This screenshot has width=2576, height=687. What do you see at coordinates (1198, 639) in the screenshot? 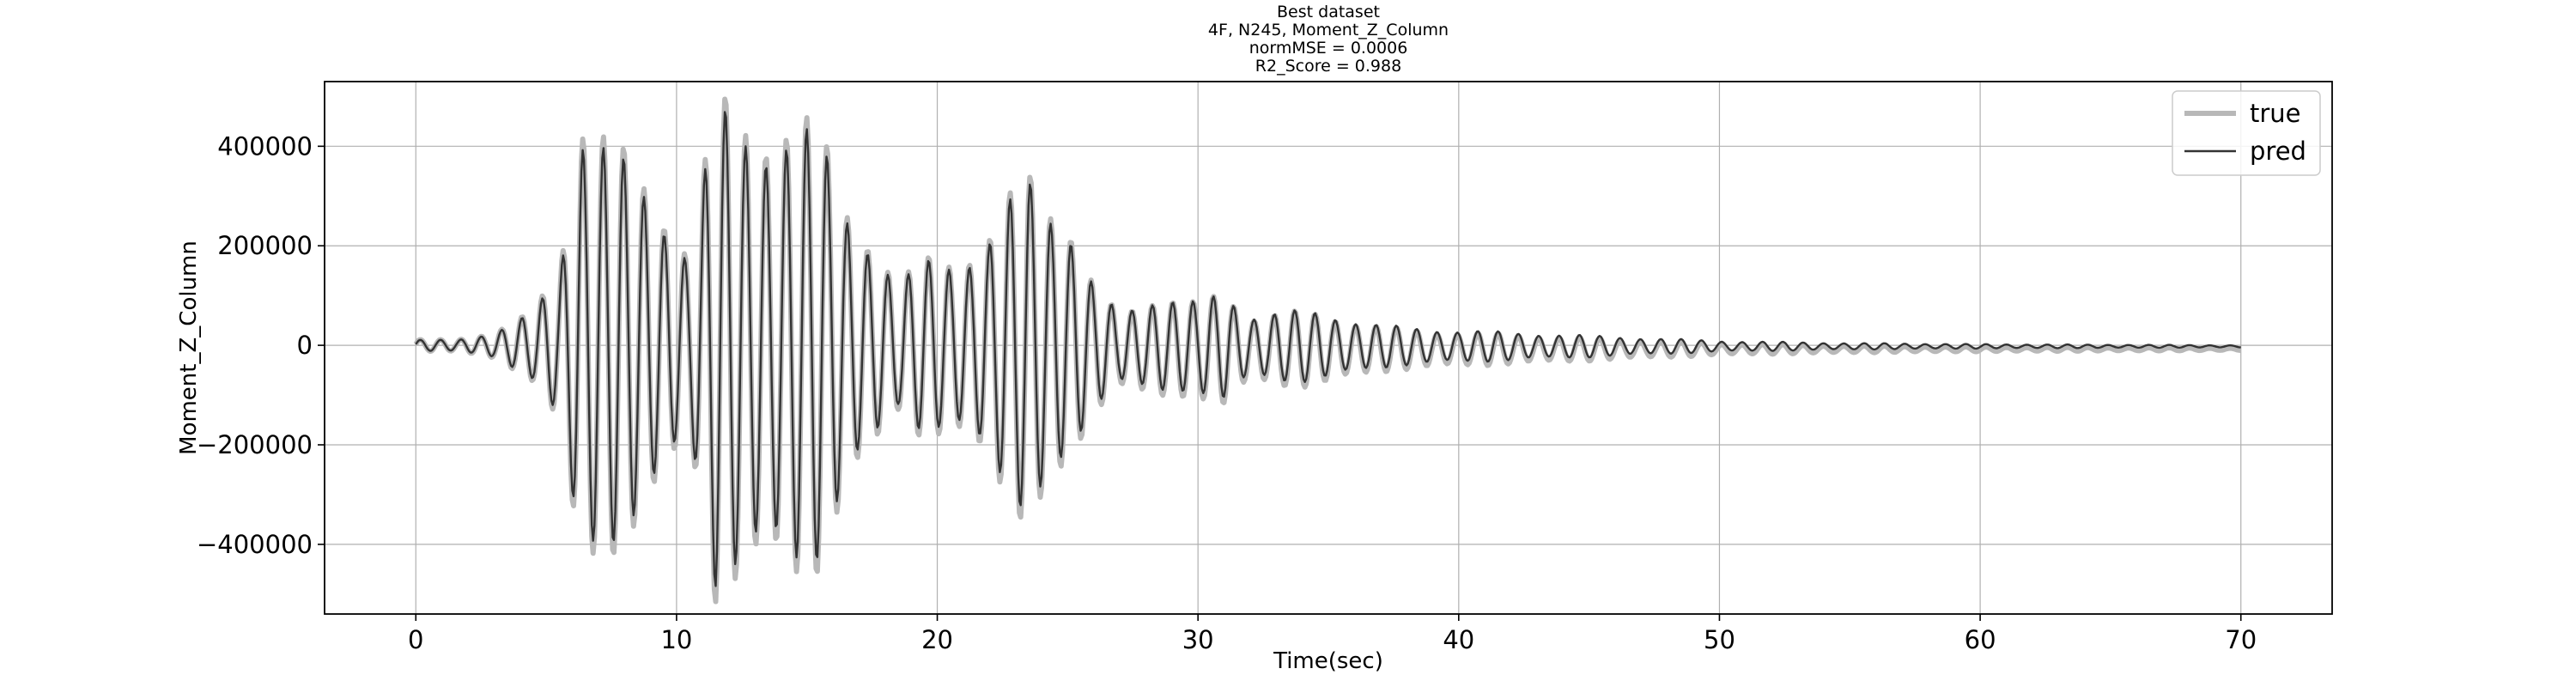
I see `x-tick-label: 30` at bounding box center [1198, 639].